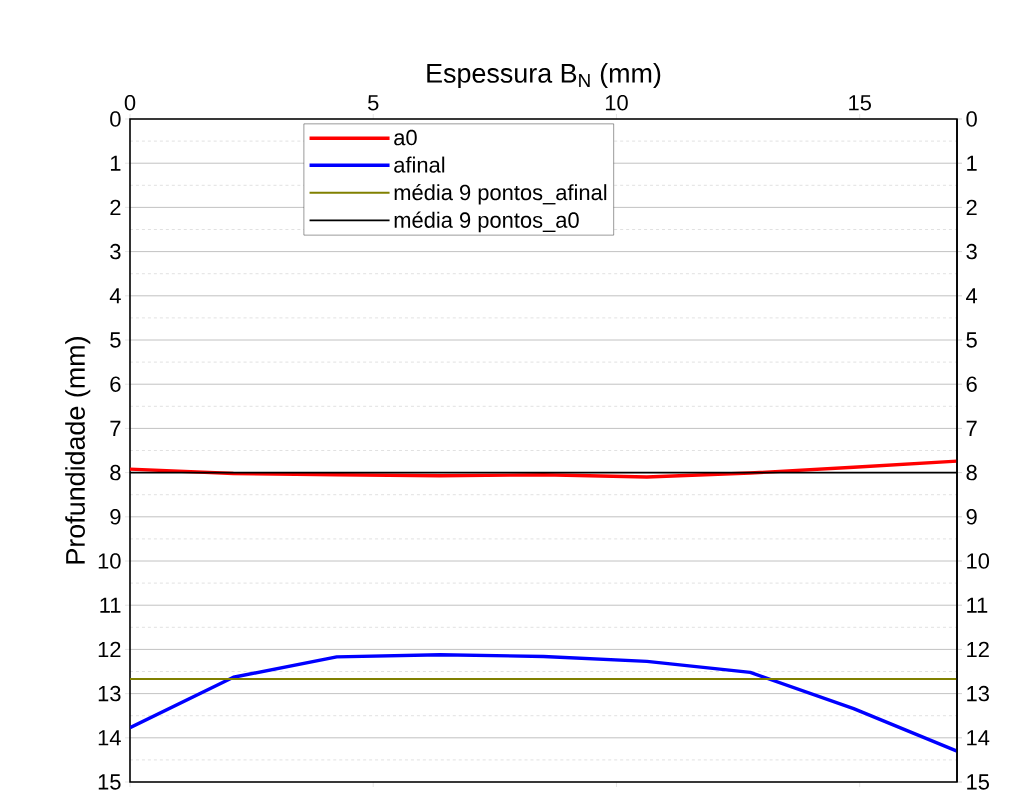 The image size is (1009, 799). What do you see at coordinates (971, 119) in the screenshot?
I see `y2-tick-label: 0` at bounding box center [971, 119].